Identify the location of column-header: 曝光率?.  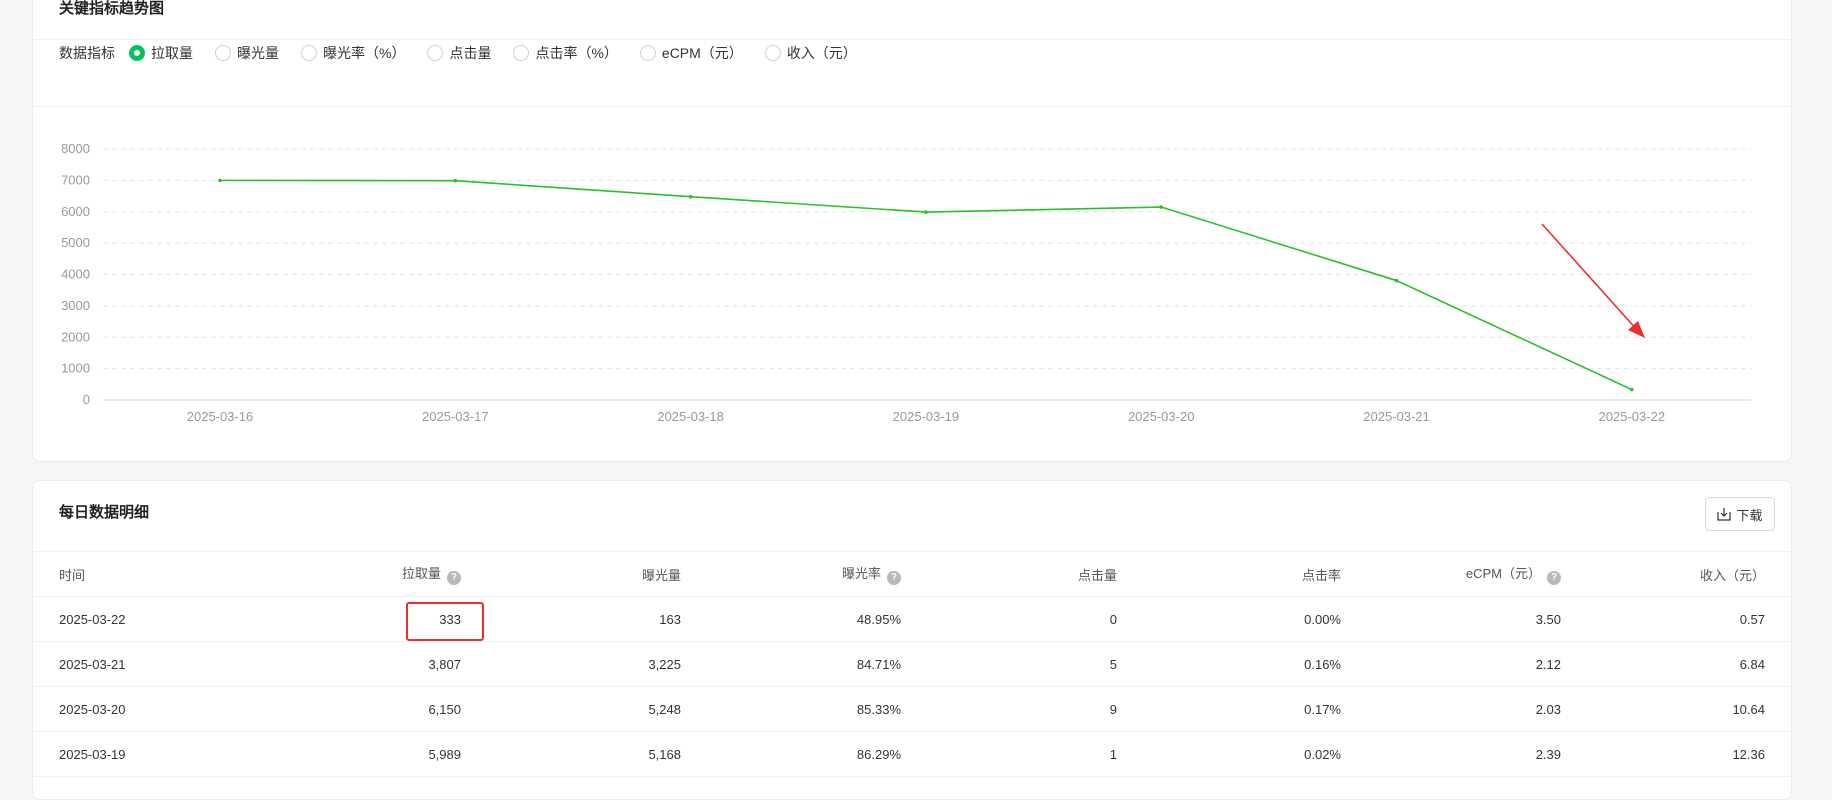
(791, 574).